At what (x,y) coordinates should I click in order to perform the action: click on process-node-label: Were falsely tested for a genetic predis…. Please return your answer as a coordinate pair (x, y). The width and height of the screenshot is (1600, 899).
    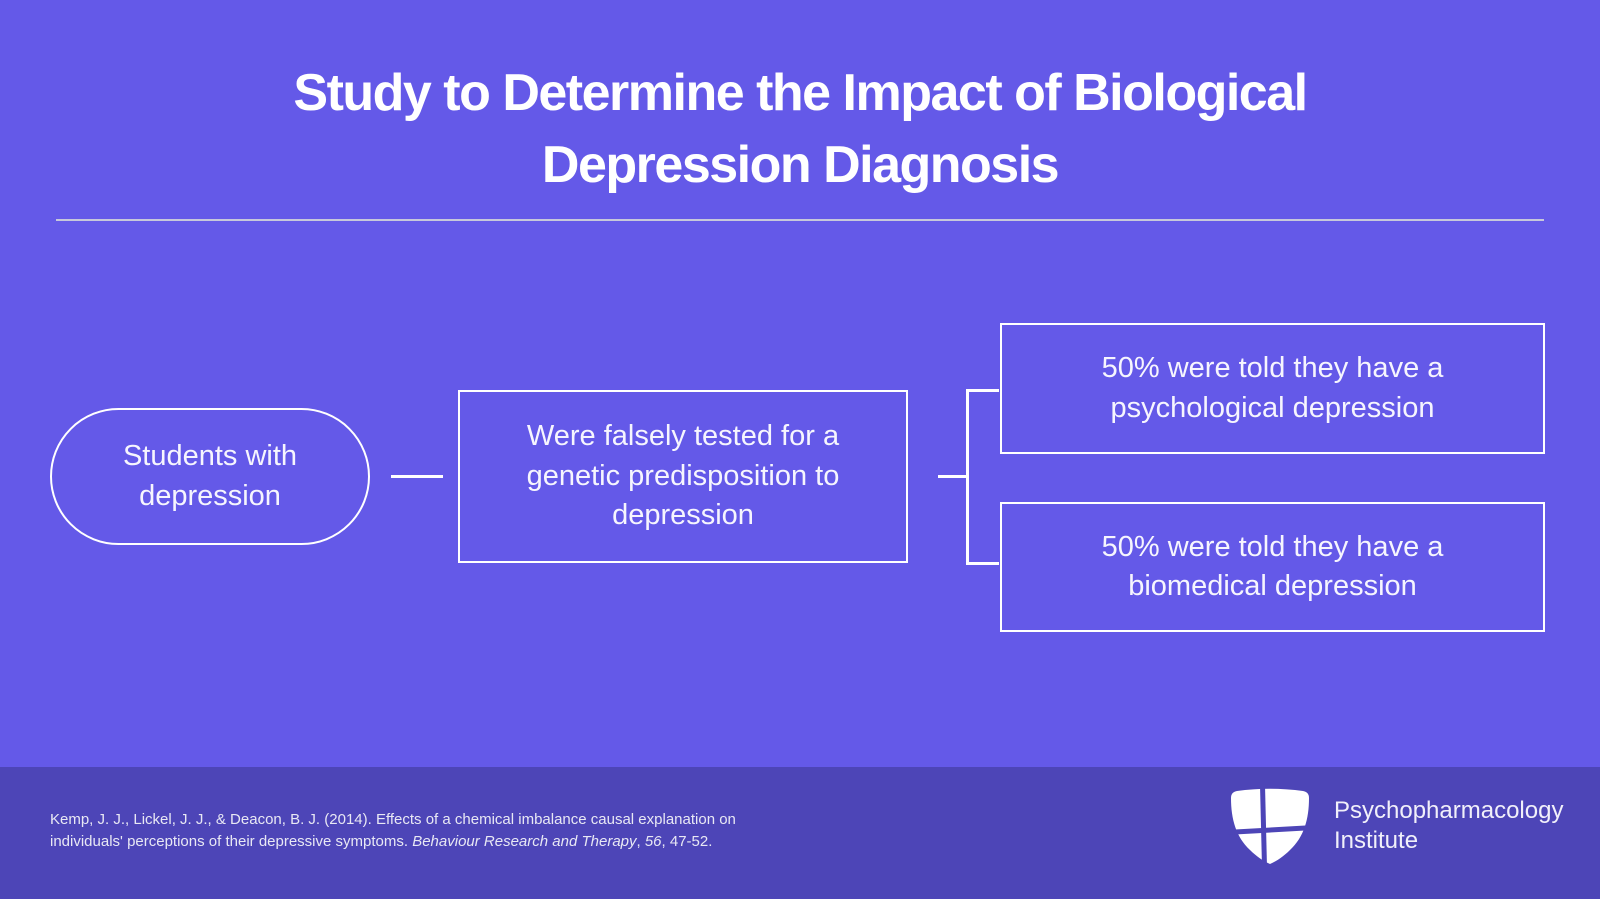
    Looking at the image, I should click on (683, 476).